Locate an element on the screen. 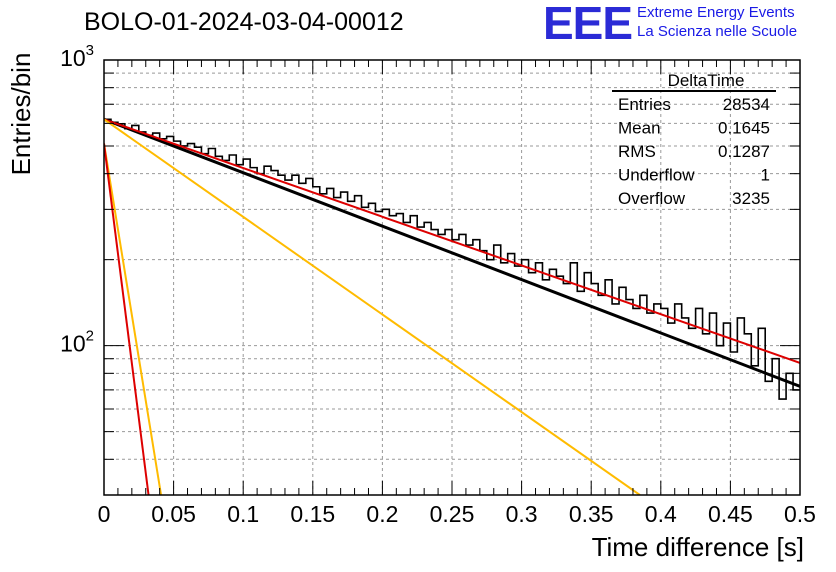  x-tick-label: 0.4 is located at coordinates (661, 514).